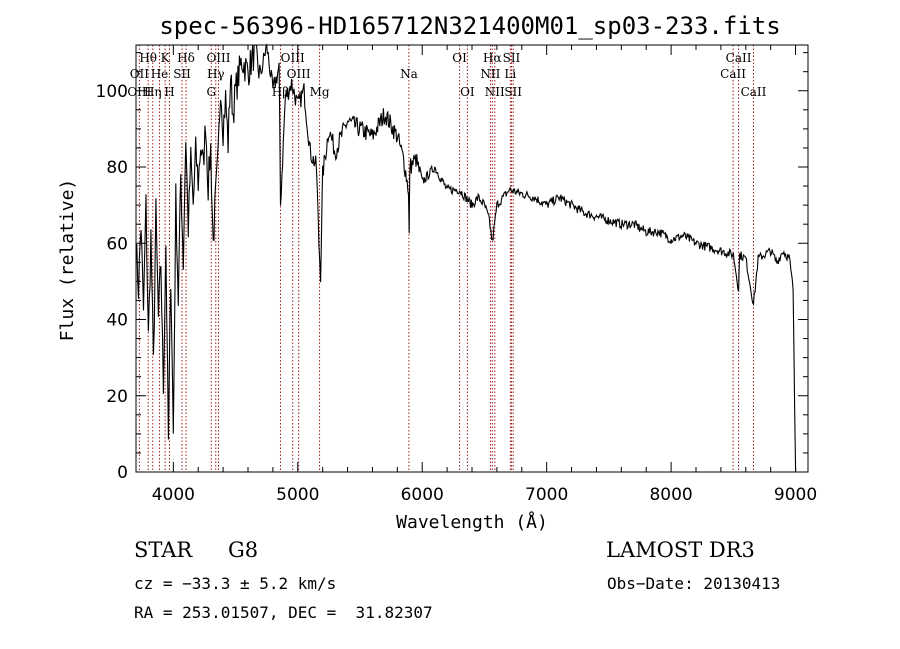 Image resolution: width=900 pixels, height=649 pixels. Describe the element at coordinates (216, 74) in the screenshot. I see `spectral-line-label: Hγ` at that location.